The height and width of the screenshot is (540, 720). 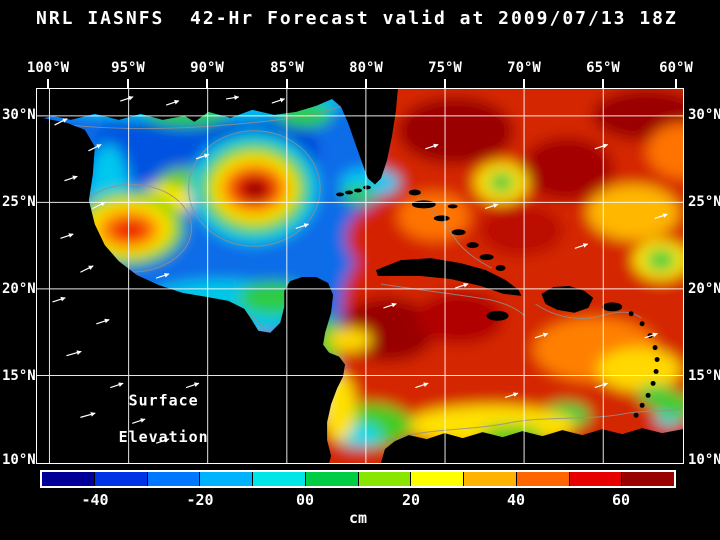 I want to click on lon-label-75w: 75°W, so click(x=445, y=68).